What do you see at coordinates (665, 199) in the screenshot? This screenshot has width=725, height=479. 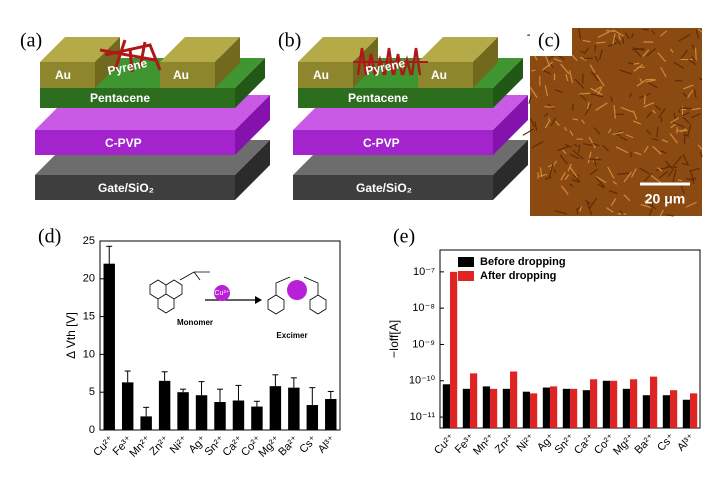 I see `scale-label: 20 μm` at bounding box center [665, 199].